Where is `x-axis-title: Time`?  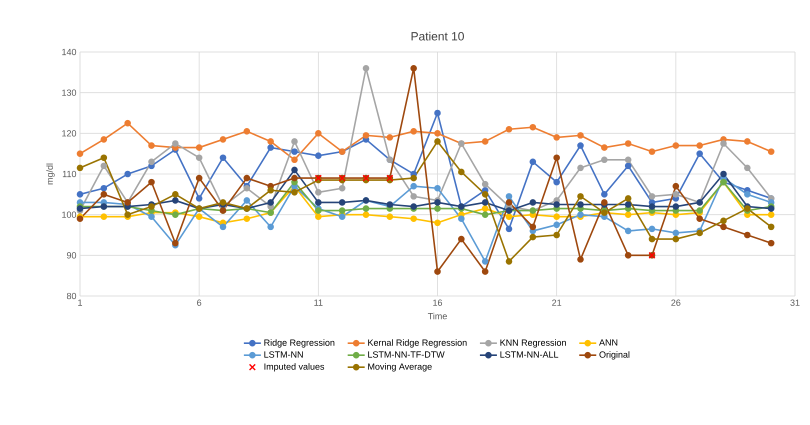
x-axis-title: Time is located at coordinates (437, 316).